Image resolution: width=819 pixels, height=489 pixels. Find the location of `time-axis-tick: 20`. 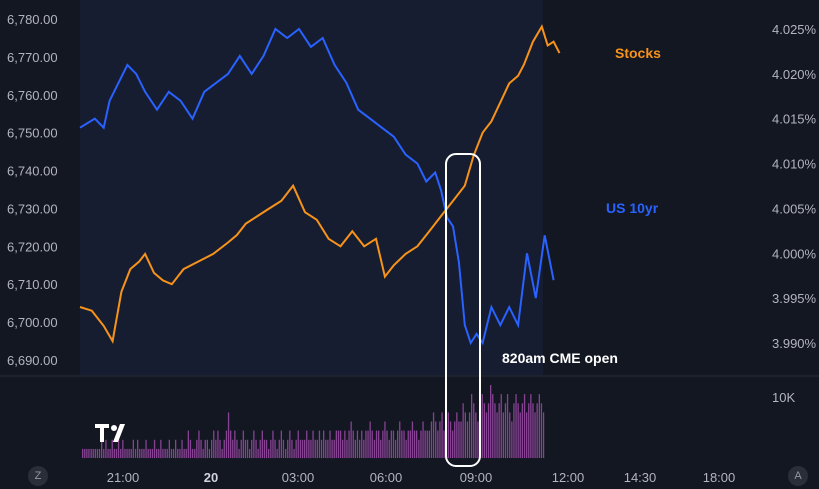

time-axis-tick: 20 is located at coordinates (211, 477).